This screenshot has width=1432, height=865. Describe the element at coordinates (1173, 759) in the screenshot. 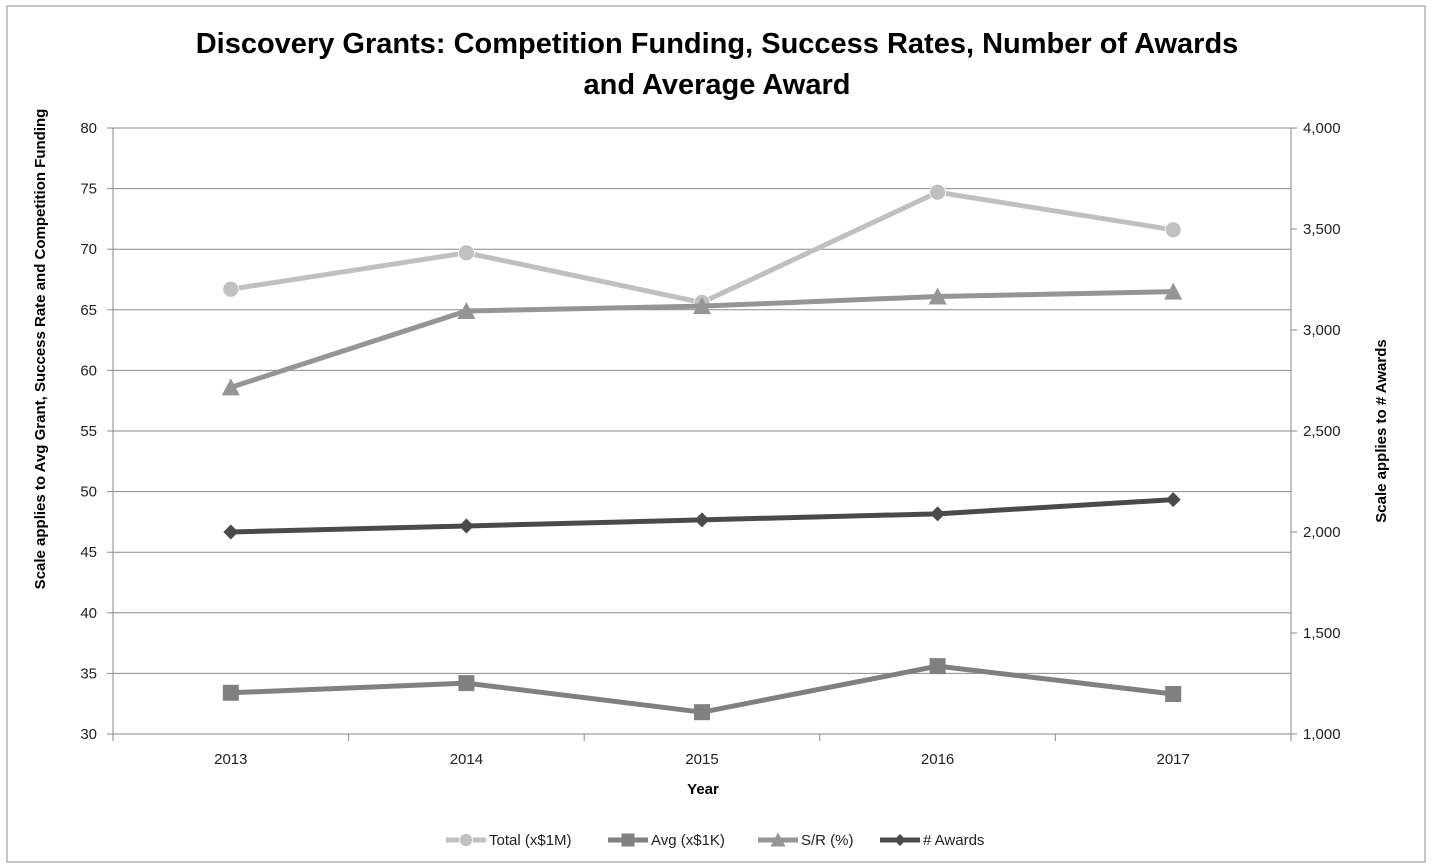

I see `x-tick-label: 2017` at that location.